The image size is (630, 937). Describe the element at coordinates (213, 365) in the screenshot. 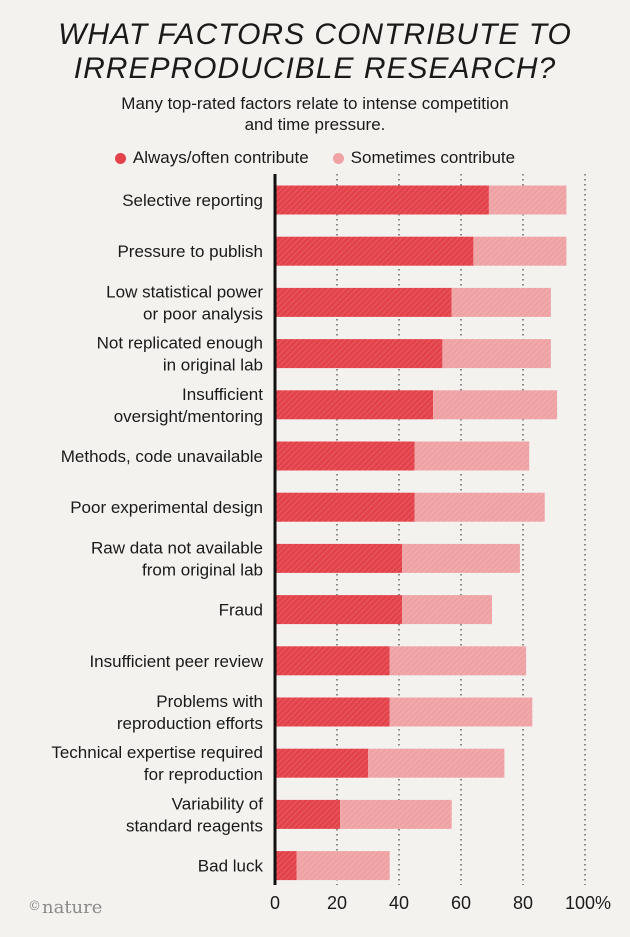

I see `category-label: in original lab` at that location.